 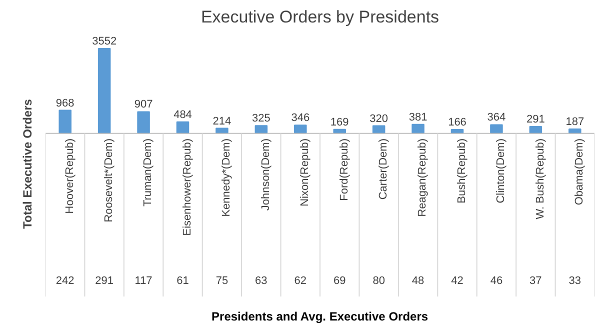 I want to click on text: 62, so click(x=300, y=281).